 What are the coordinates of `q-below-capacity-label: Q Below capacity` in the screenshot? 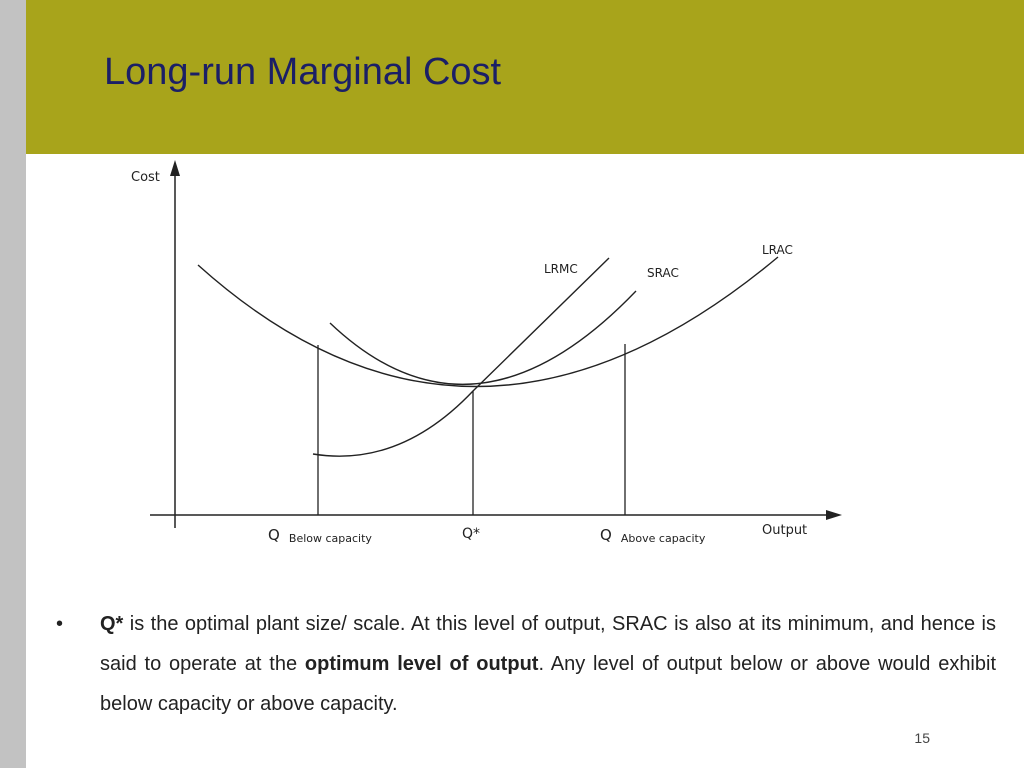 It's located at (320, 535).